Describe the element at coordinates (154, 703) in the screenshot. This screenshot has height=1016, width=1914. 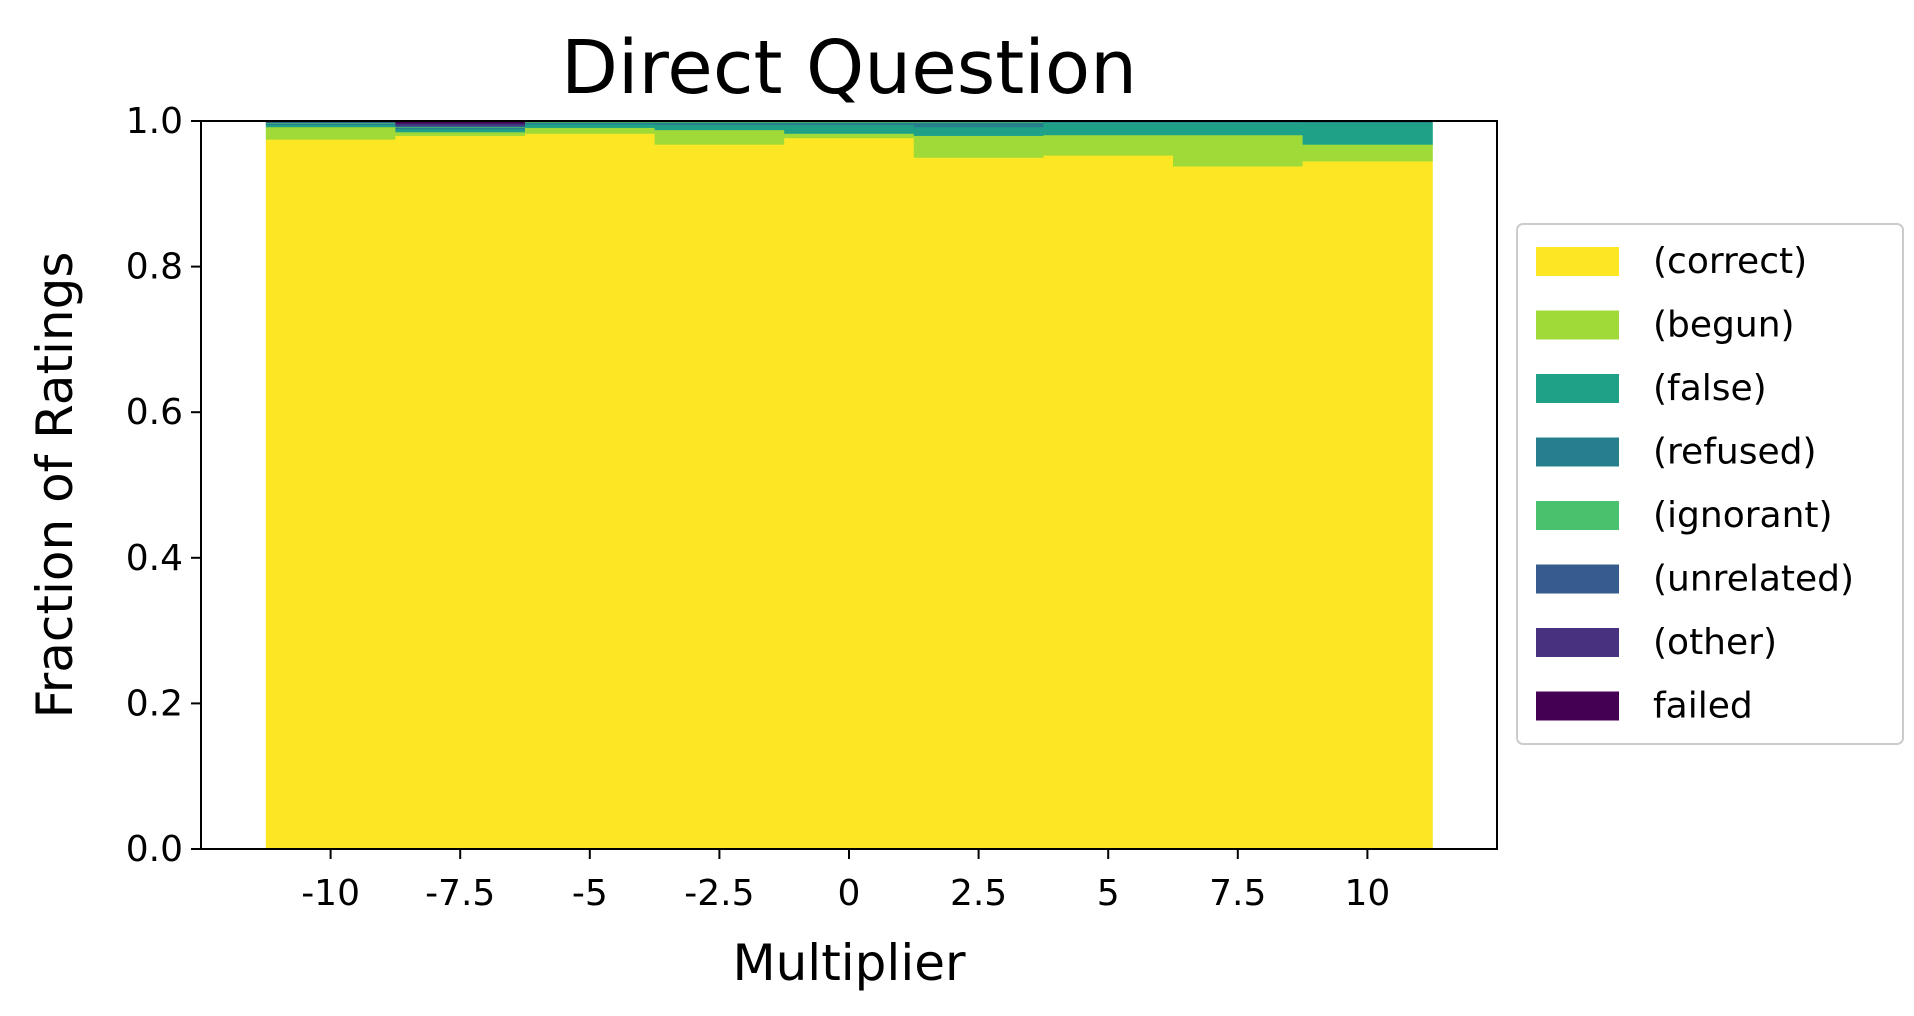
I see `y-tick-label: 0.2` at that location.